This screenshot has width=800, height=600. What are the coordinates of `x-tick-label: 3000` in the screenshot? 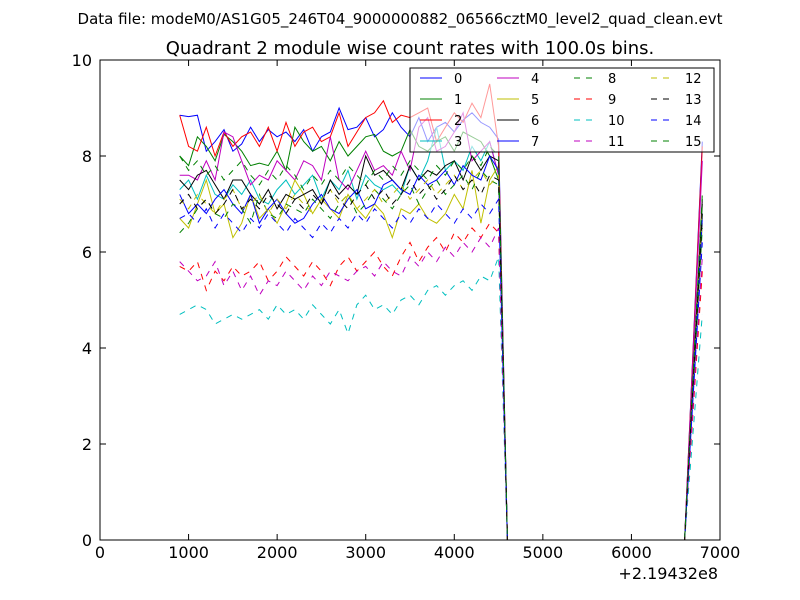 It's located at (365, 552).